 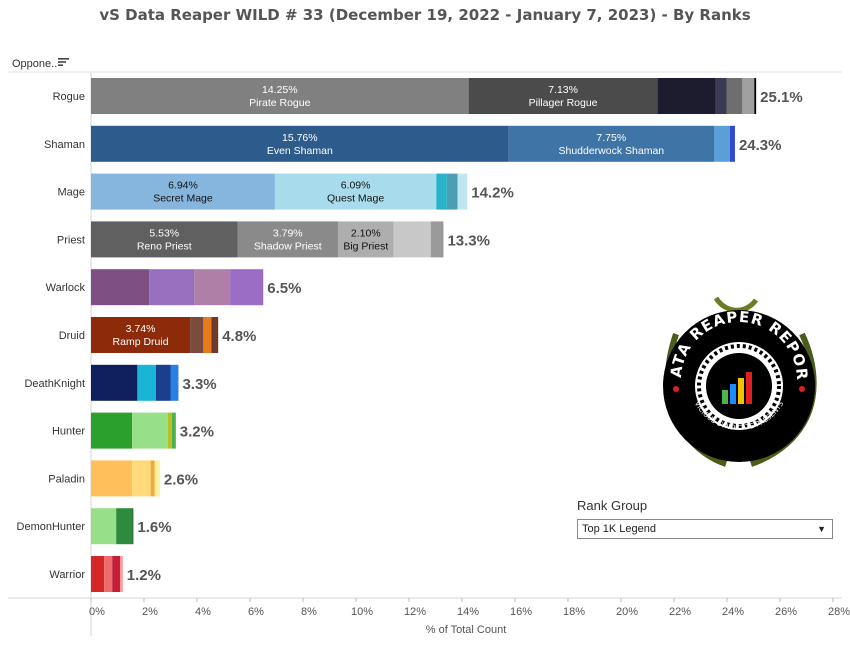 What do you see at coordinates (64, 62) in the screenshot?
I see `sort-icon` at bounding box center [64, 62].